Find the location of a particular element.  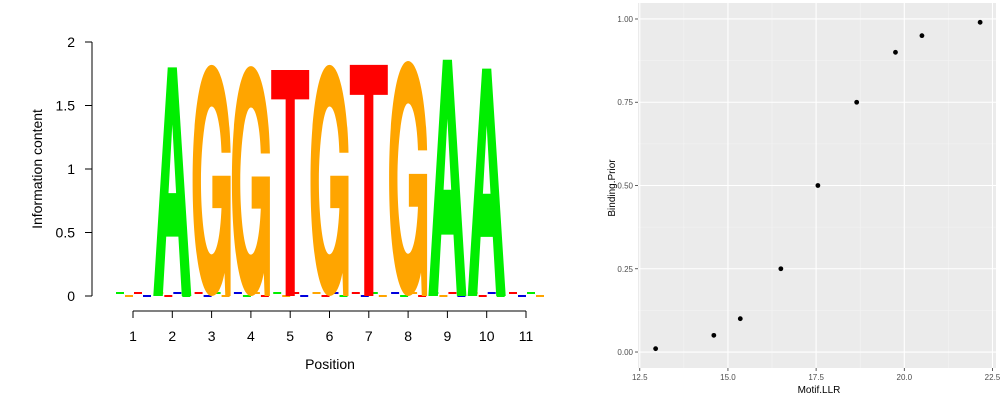

x-tick-label: 1 is located at coordinates (133, 336).